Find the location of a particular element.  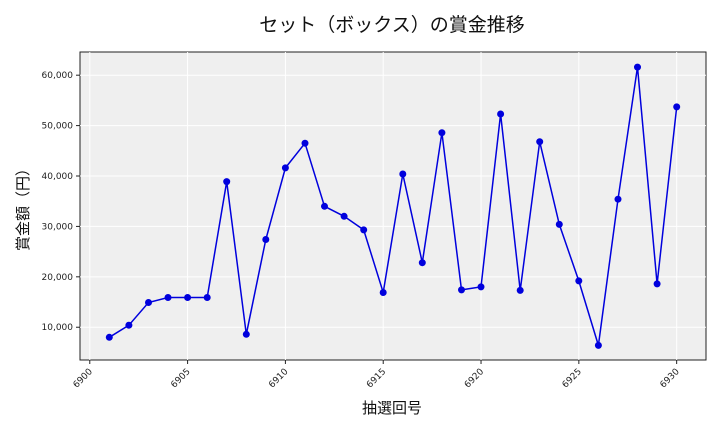

chart-title: セット（ボックス）の賞金推移 is located at coordinates (391, 25).